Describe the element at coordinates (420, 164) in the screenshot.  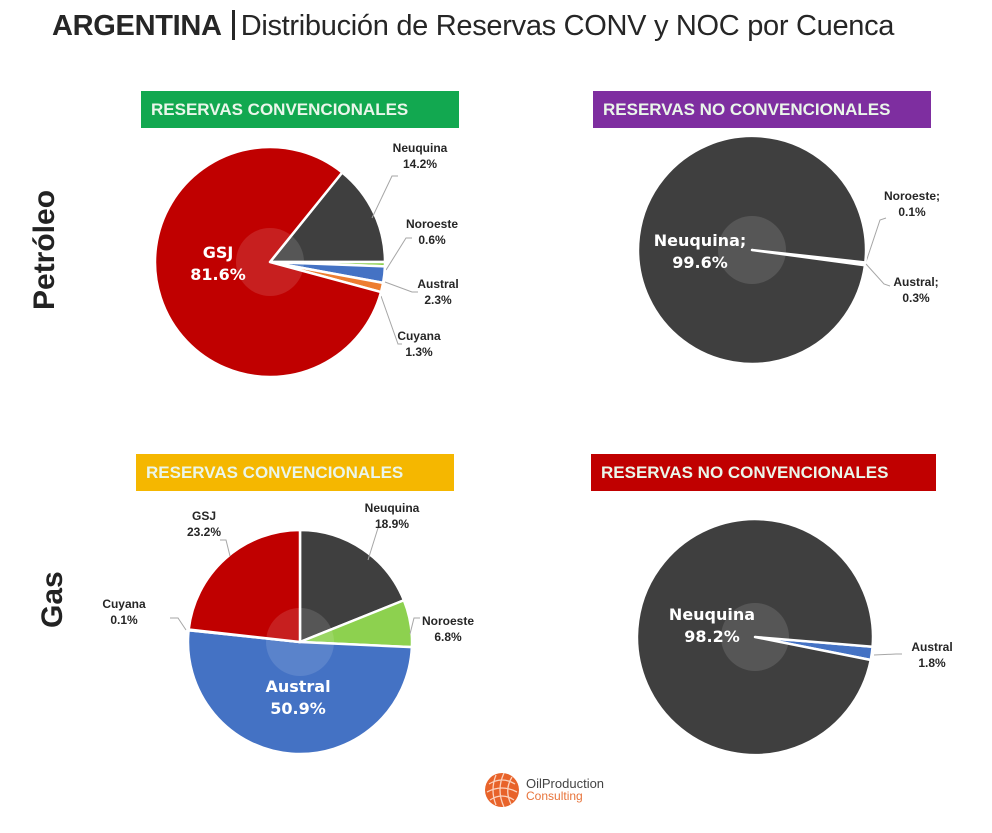
I see `pie1-label-neuquina-value: 14.2%` at that location.